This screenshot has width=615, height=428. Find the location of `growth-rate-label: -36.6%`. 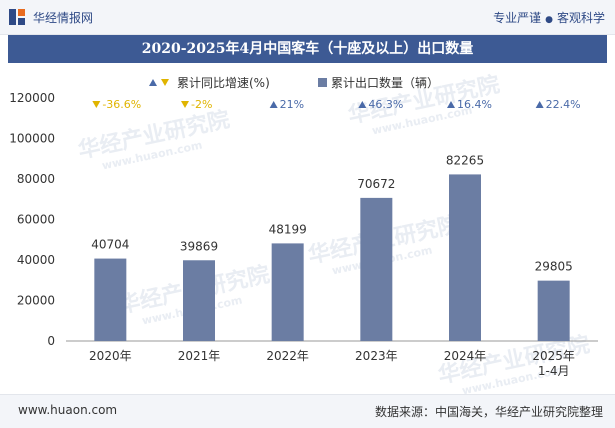

growth-rate-label: -36.6% is located at coordinates (121, 104).